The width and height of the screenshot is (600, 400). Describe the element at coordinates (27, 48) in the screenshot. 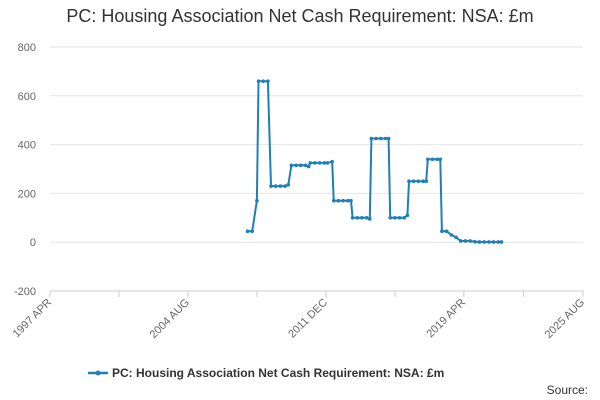

I see `y-tick-label: 800` at that location.